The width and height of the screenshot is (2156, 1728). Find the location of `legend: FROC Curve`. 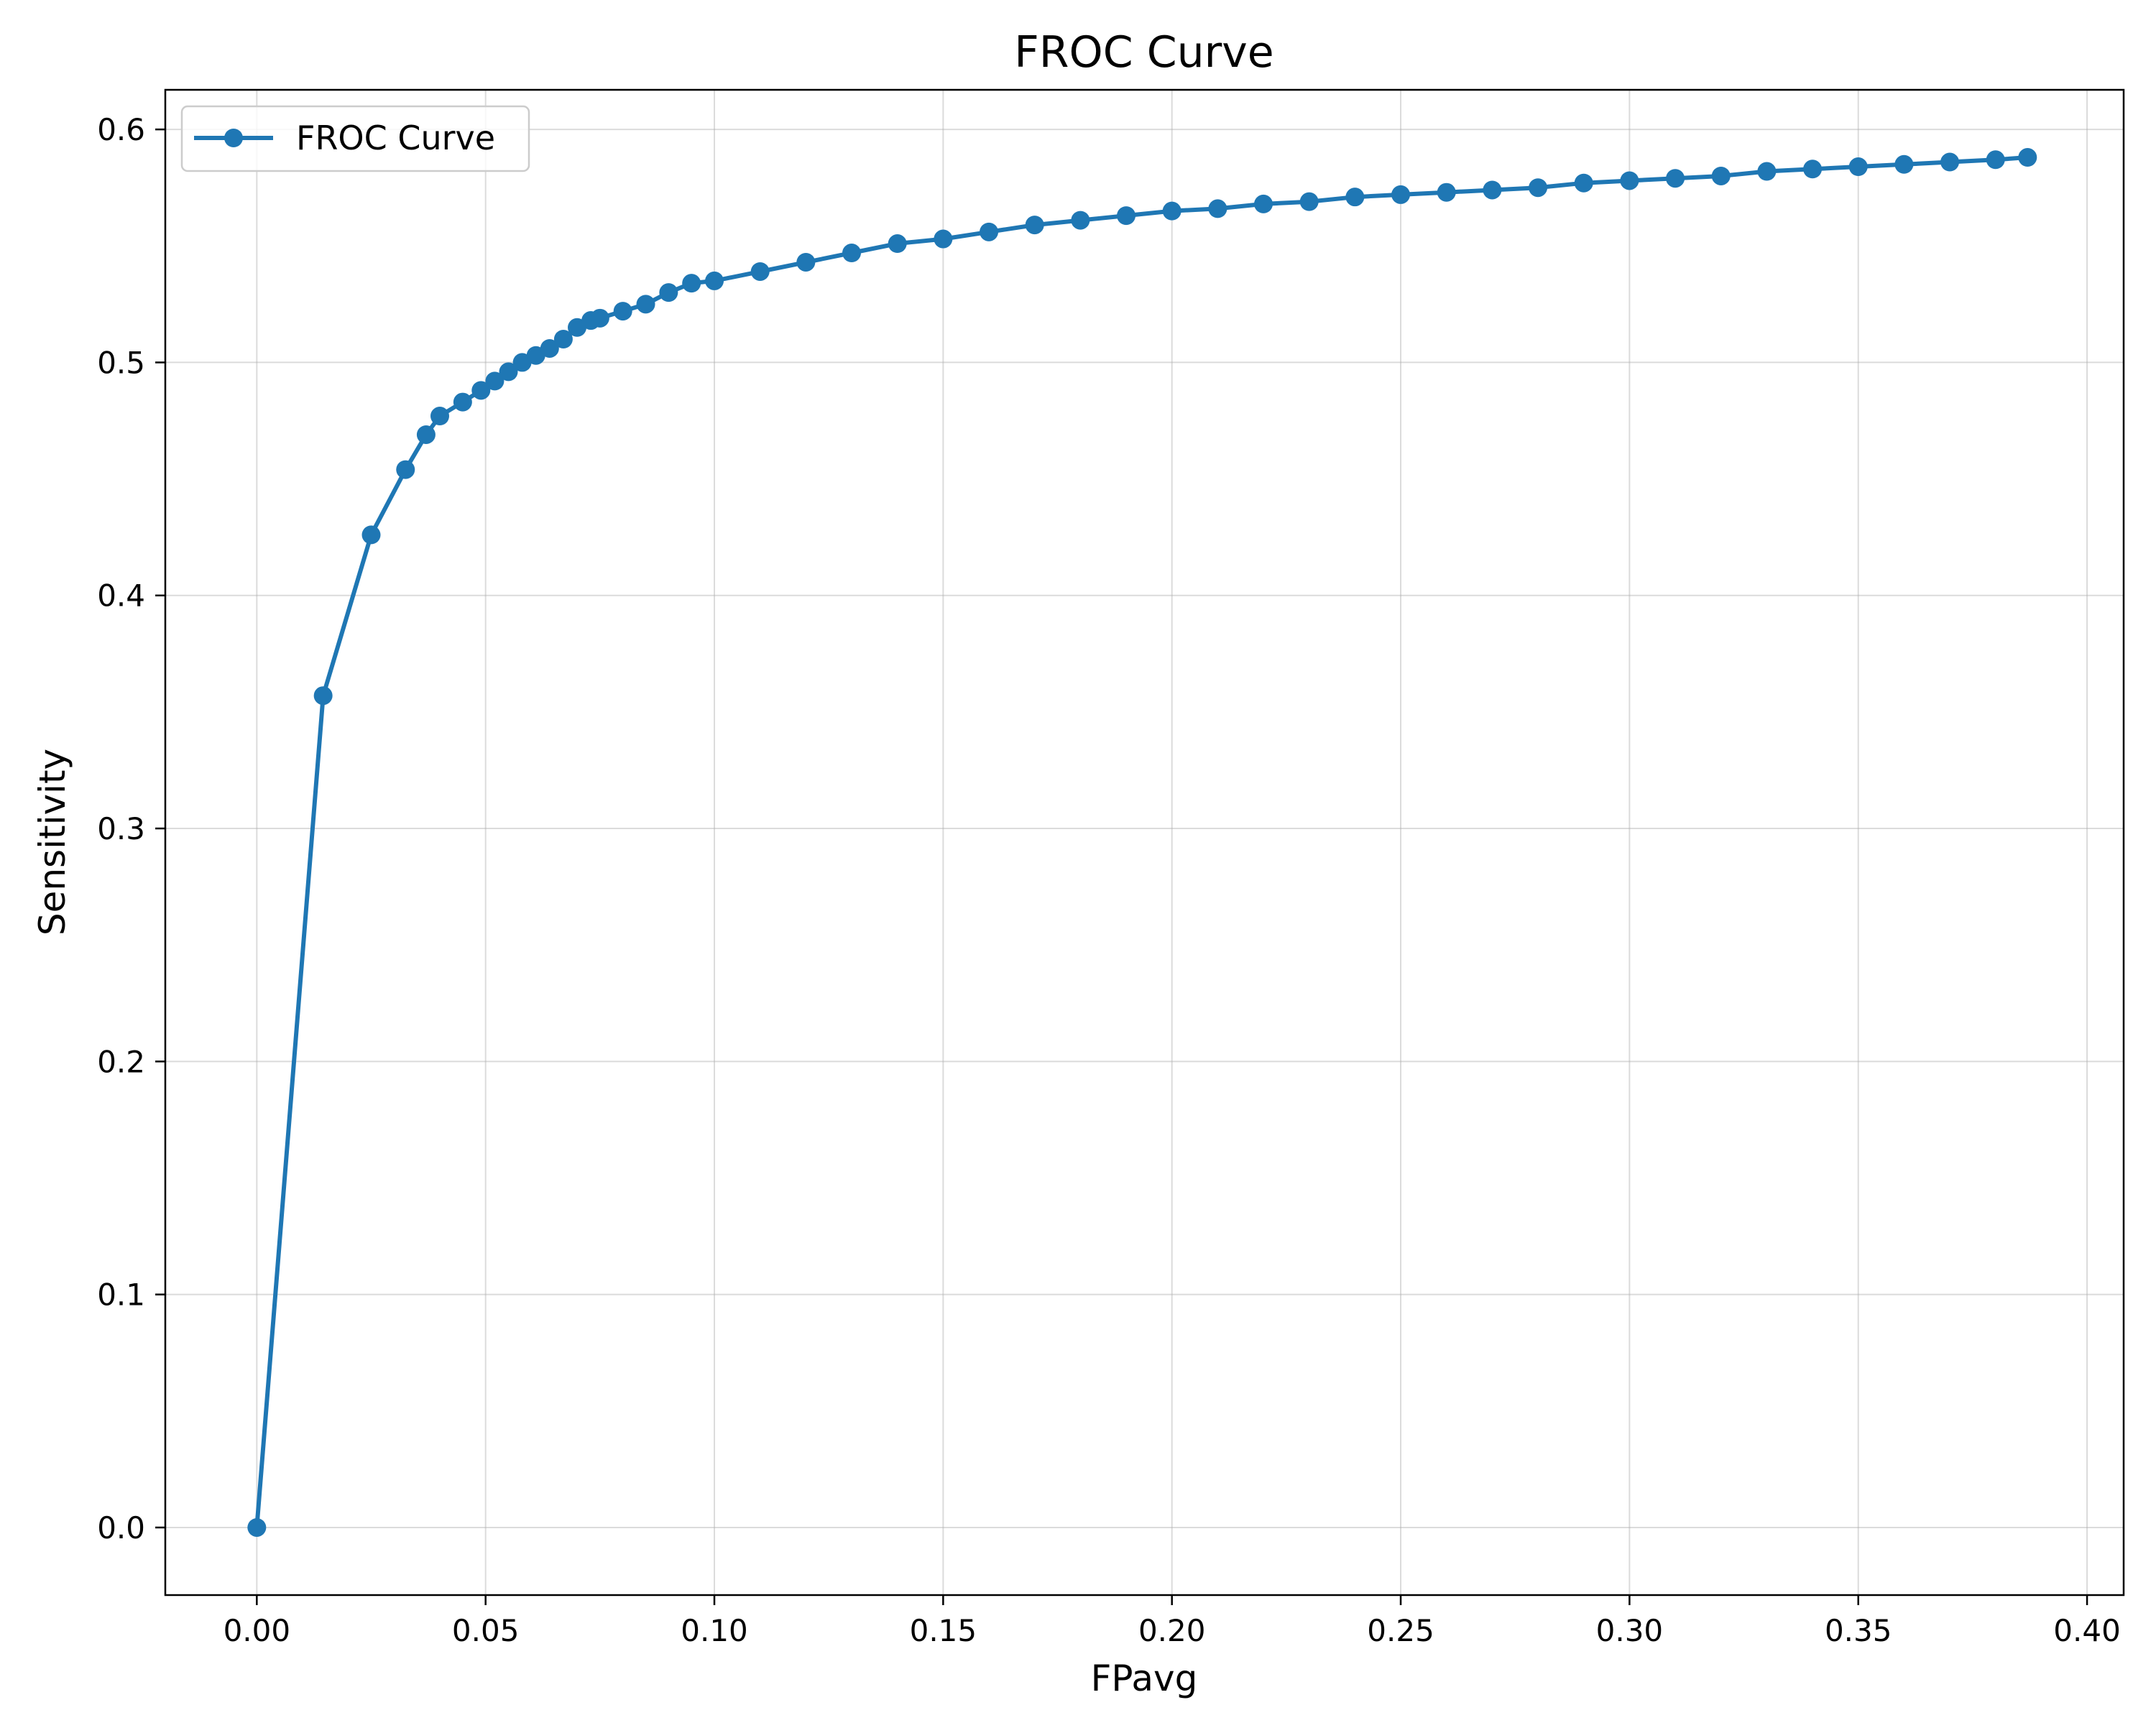

legend: FROC Curve is located at coordinates (355, 138).